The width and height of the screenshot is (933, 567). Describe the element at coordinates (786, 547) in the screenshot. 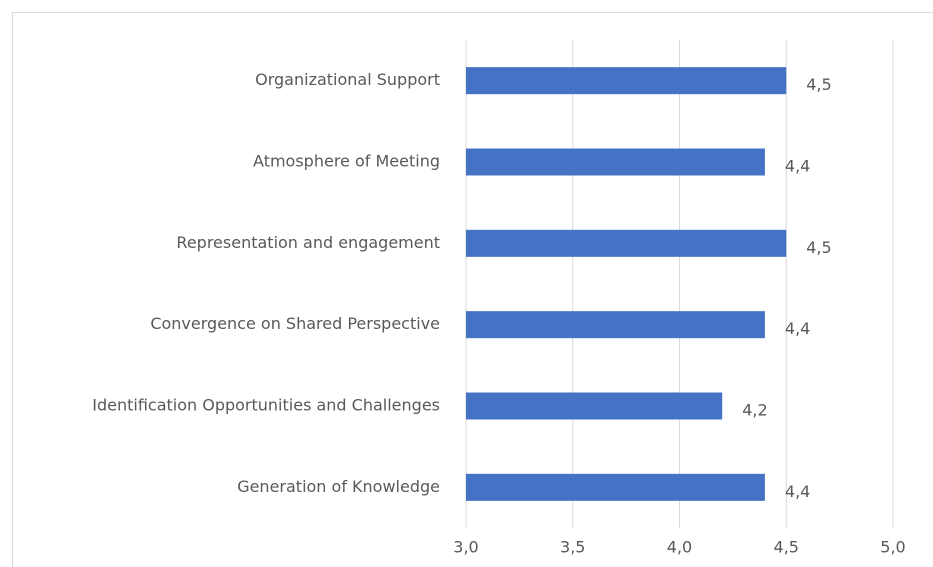

I see `x-tick-label: 4,5` at that location.